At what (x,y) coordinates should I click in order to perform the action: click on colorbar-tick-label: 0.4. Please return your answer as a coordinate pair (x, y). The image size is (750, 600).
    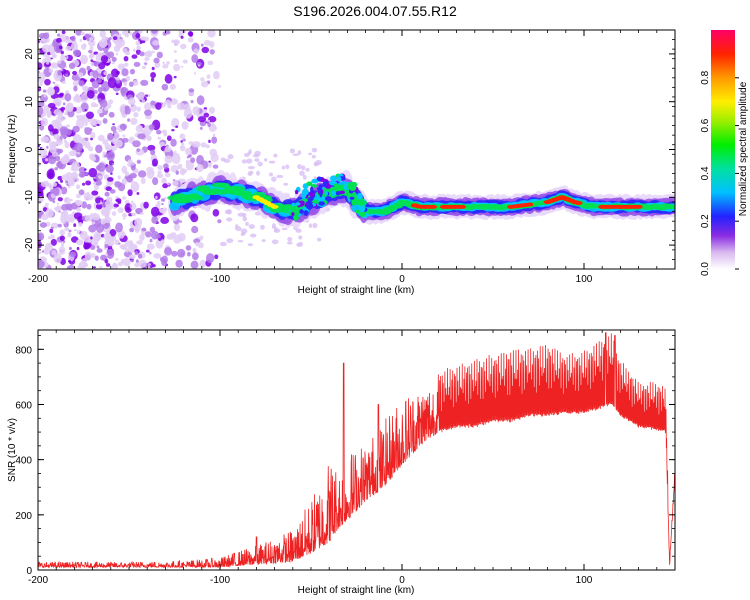
    Looking at the image, I should click on (705, 173).